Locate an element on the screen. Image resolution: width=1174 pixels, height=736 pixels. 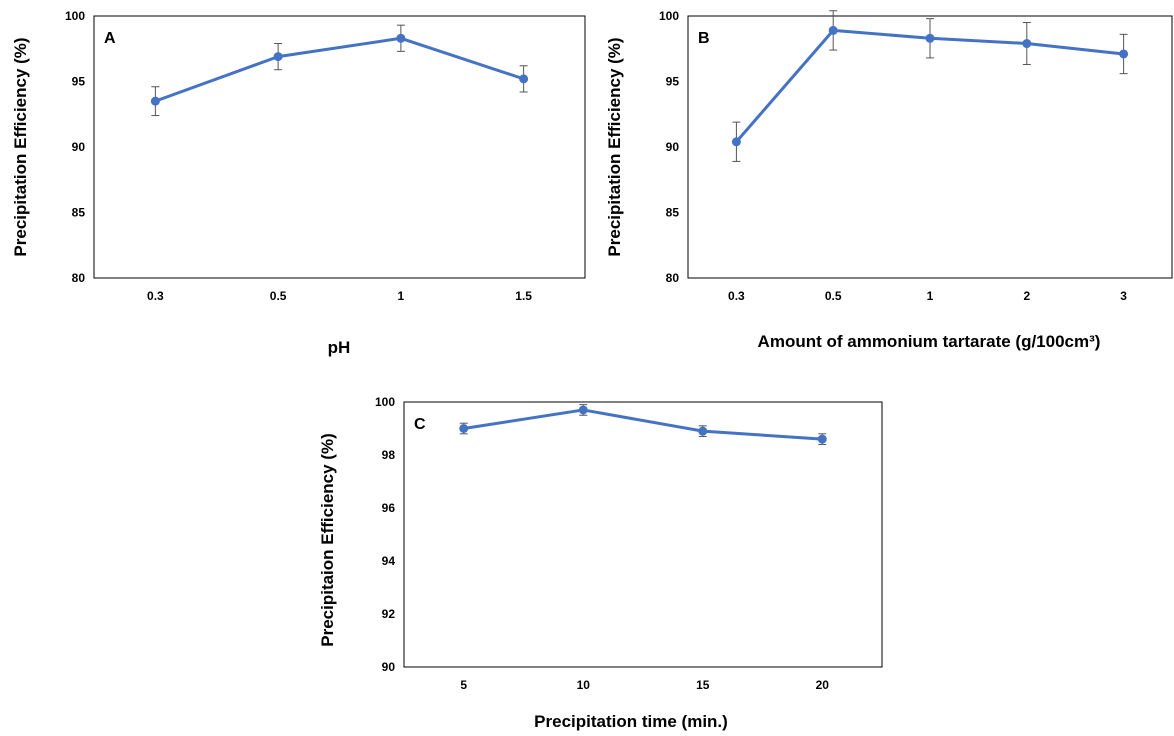
y-tick-labels-a: 80 85 90 95 100 is located at coordinates (75, 147).